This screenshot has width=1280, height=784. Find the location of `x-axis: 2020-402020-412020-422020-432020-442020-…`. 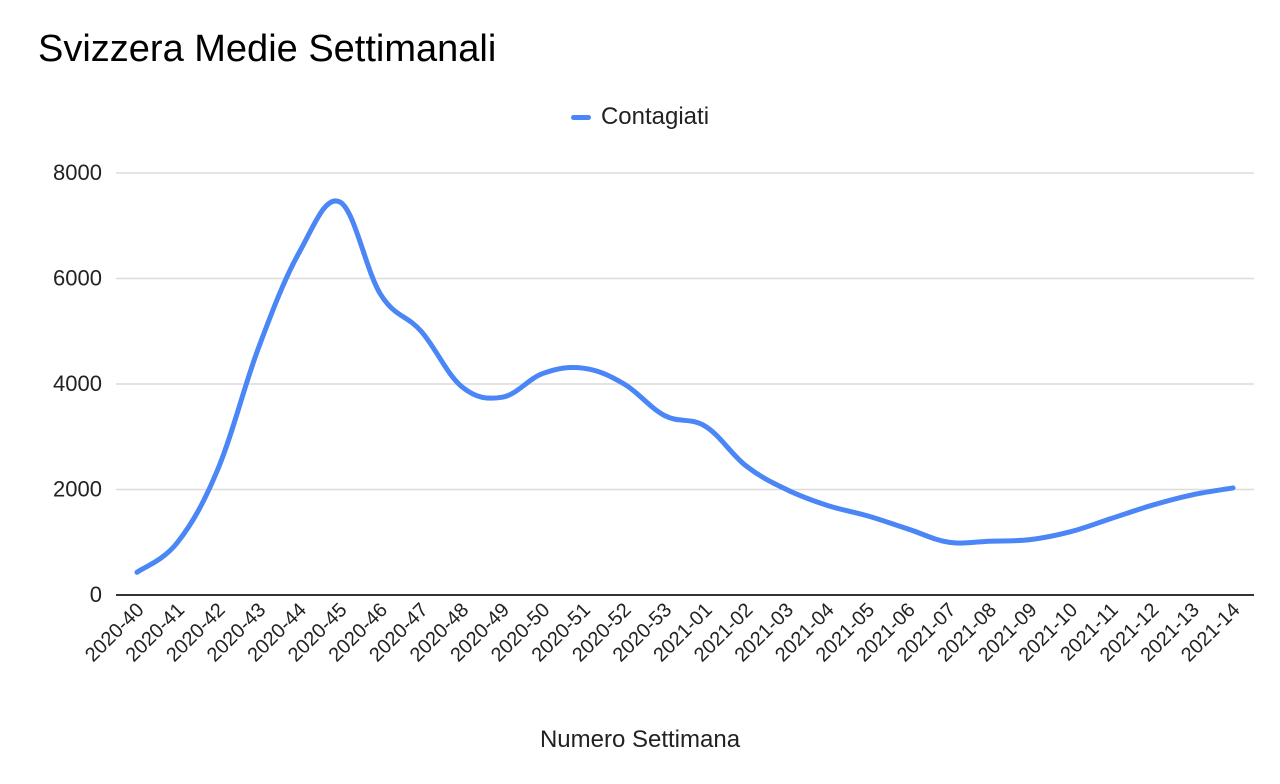

x-axis: 2020-402020-412020-422020-432020-442020-… is located at coordinates (667, 630).